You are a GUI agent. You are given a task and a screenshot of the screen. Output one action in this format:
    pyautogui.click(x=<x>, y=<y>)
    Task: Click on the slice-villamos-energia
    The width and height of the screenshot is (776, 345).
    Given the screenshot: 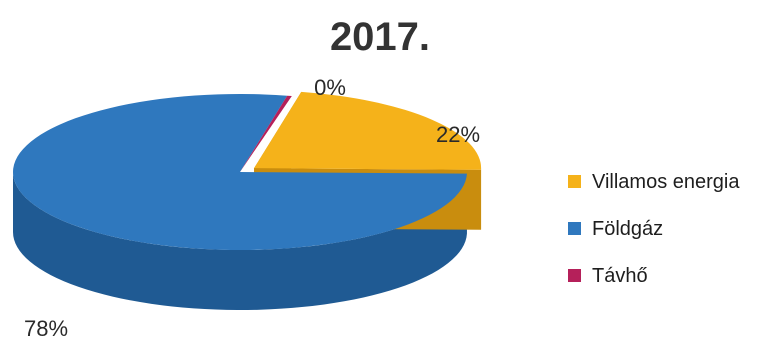 What is the action you would take?
    pyautogui.click(x=368, y=130)
    